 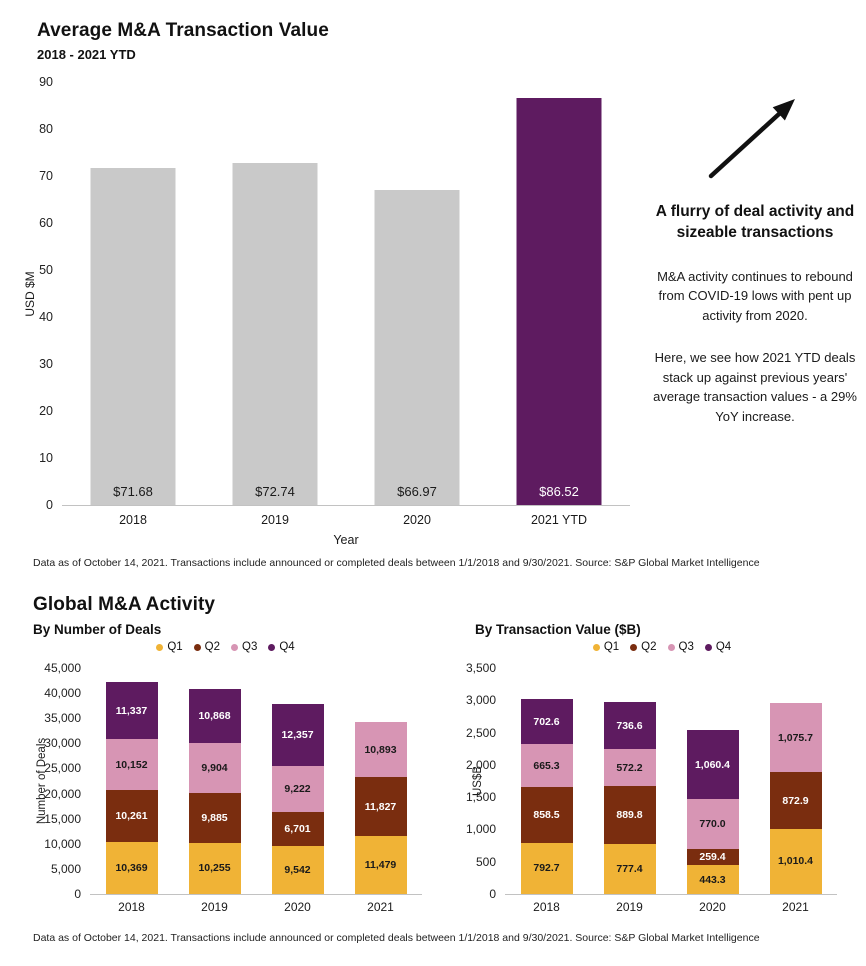 I want to click on segment-q3-2018: 665.3, so click(x=546, y=766).